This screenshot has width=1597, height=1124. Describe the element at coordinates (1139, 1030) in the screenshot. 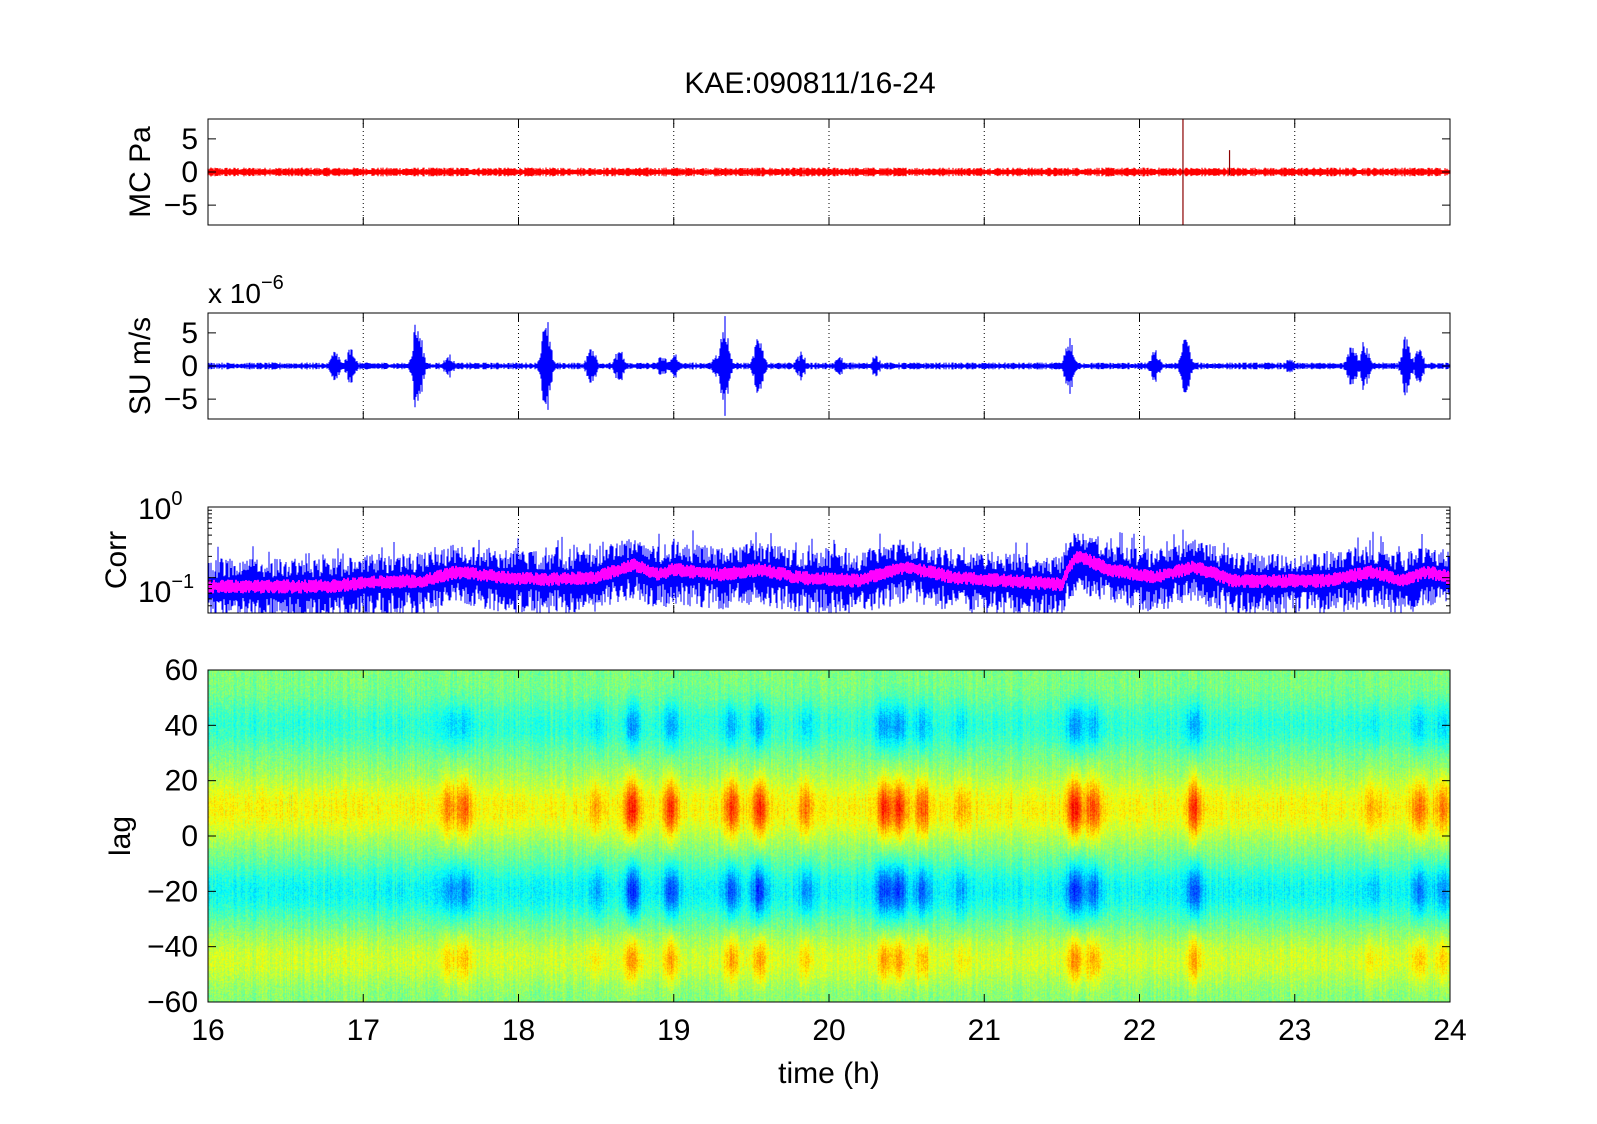

I see `x-tick-label: 22` at that location.